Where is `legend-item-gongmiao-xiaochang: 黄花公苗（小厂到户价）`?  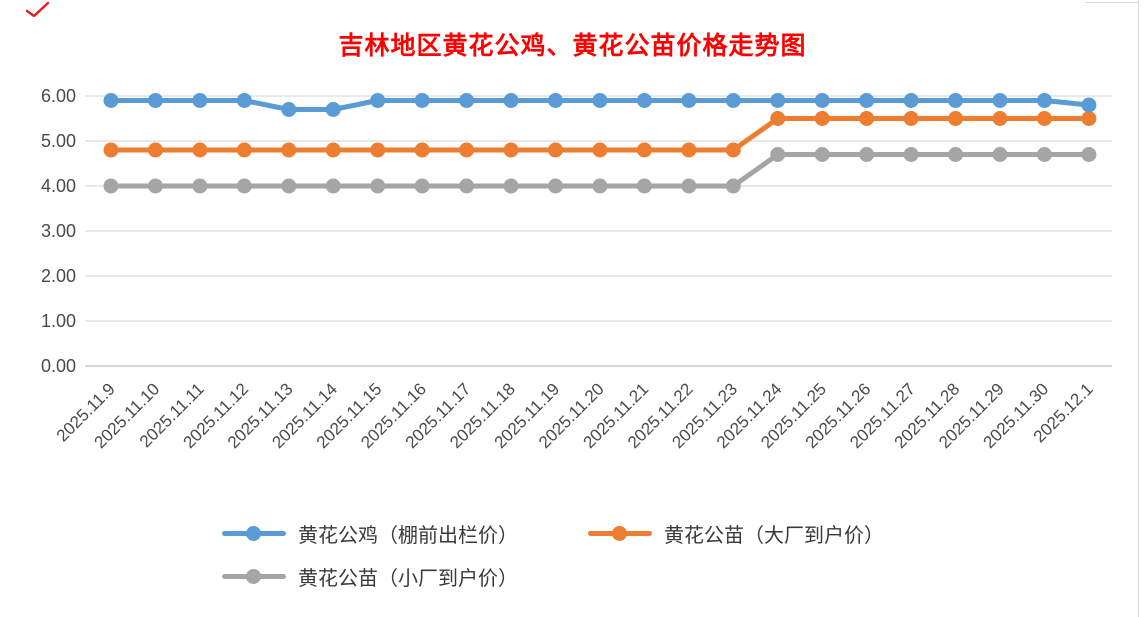
legend-item-gongmiao-xiaochang: 黄花公苗（小厂到户价） is located at coordinates (370, 576).